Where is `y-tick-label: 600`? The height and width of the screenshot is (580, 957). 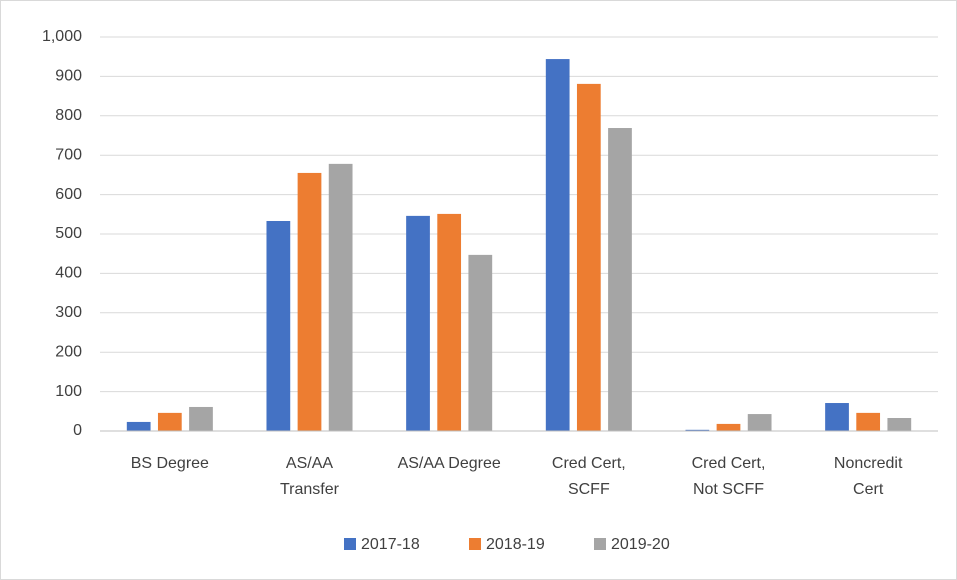 y-tick-label: 600 is located at coordinates (68, 194).